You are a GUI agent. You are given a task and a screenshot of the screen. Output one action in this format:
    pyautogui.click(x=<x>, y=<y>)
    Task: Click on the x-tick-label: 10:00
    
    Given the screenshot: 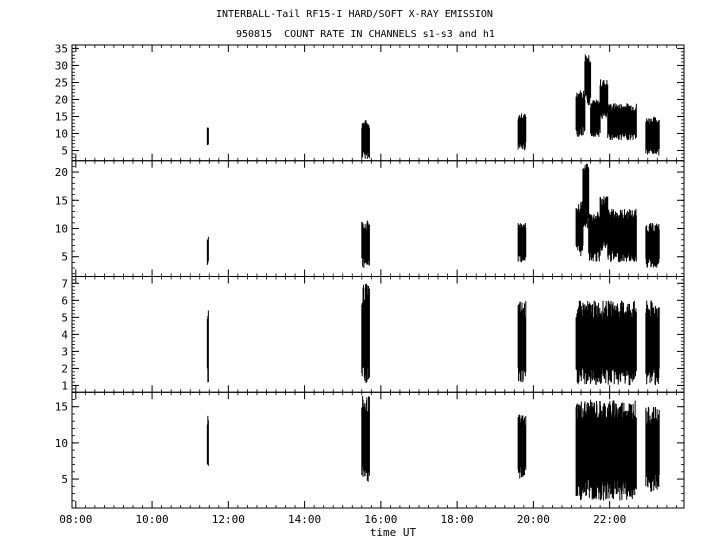 What is the action you would take?
    pyautogui.click(x=152, y=519)
    